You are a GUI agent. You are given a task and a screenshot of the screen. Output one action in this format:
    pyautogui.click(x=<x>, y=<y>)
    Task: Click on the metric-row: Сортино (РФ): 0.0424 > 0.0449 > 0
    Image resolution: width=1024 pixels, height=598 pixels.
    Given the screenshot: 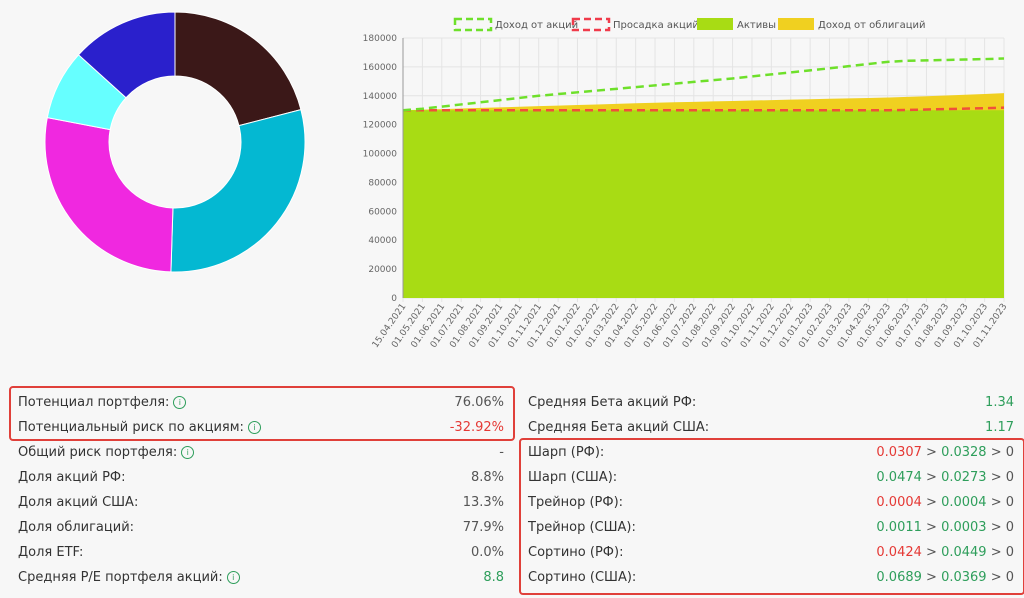 What is the action you would take?
    pyautogui.click(x=771, y=552)
    